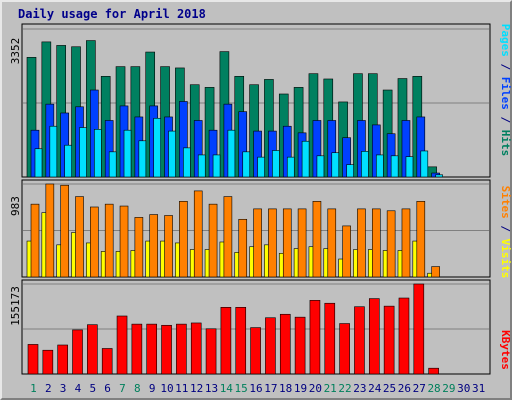  What do you see at coordinates (505, 259) in the screenshot?
I see `side-legend-part-2-3: Visits` at bounding box center [505, 259].